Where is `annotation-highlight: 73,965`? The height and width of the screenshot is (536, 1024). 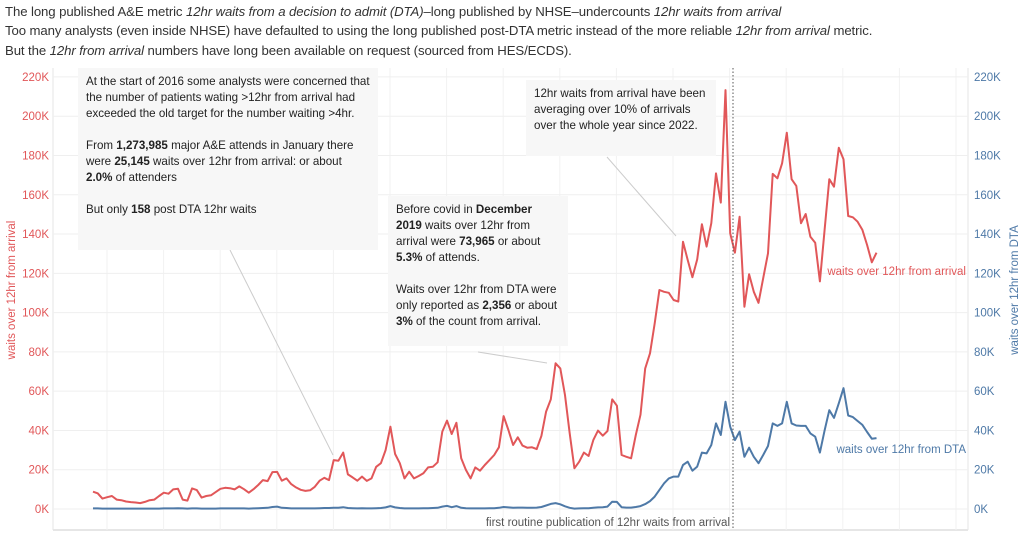
annotation-highlight: 73,965 is located at coordinates (477, 241).